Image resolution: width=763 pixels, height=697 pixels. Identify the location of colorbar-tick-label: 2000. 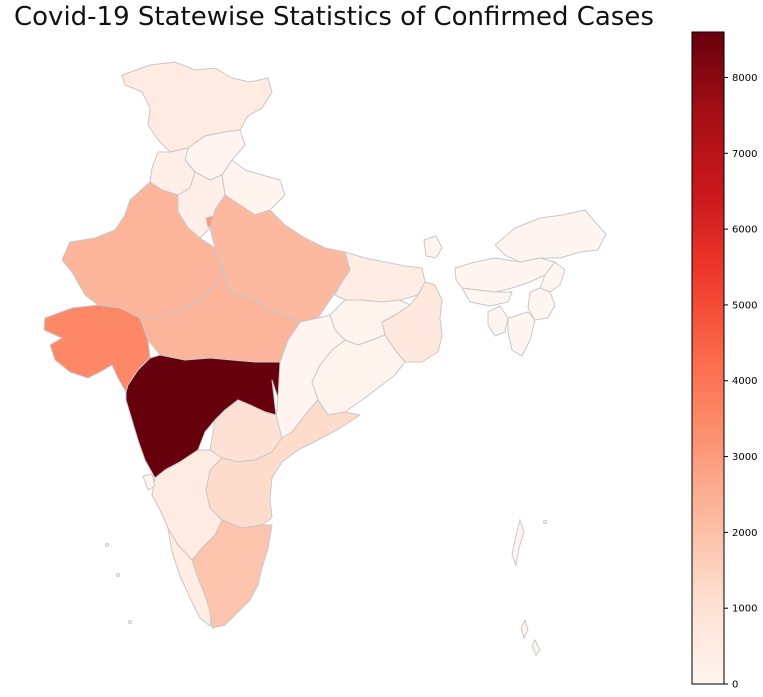
(744, 533).